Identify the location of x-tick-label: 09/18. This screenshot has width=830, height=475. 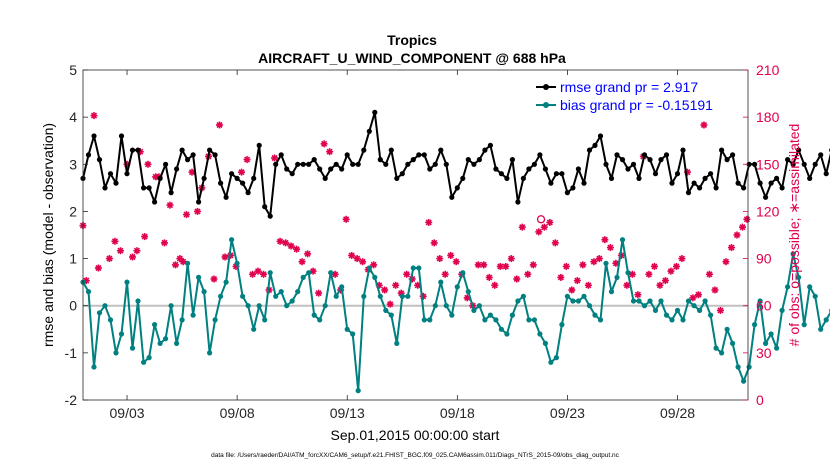
(457, 413).